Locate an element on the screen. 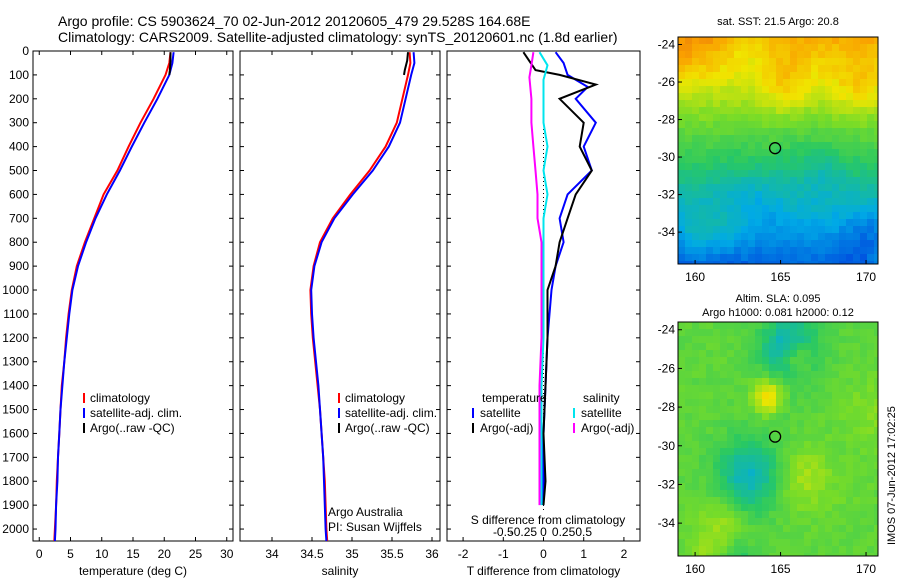 The height and width of the screenshot is (580, 900). sla_map-panel is located at coordinates (778, 439).